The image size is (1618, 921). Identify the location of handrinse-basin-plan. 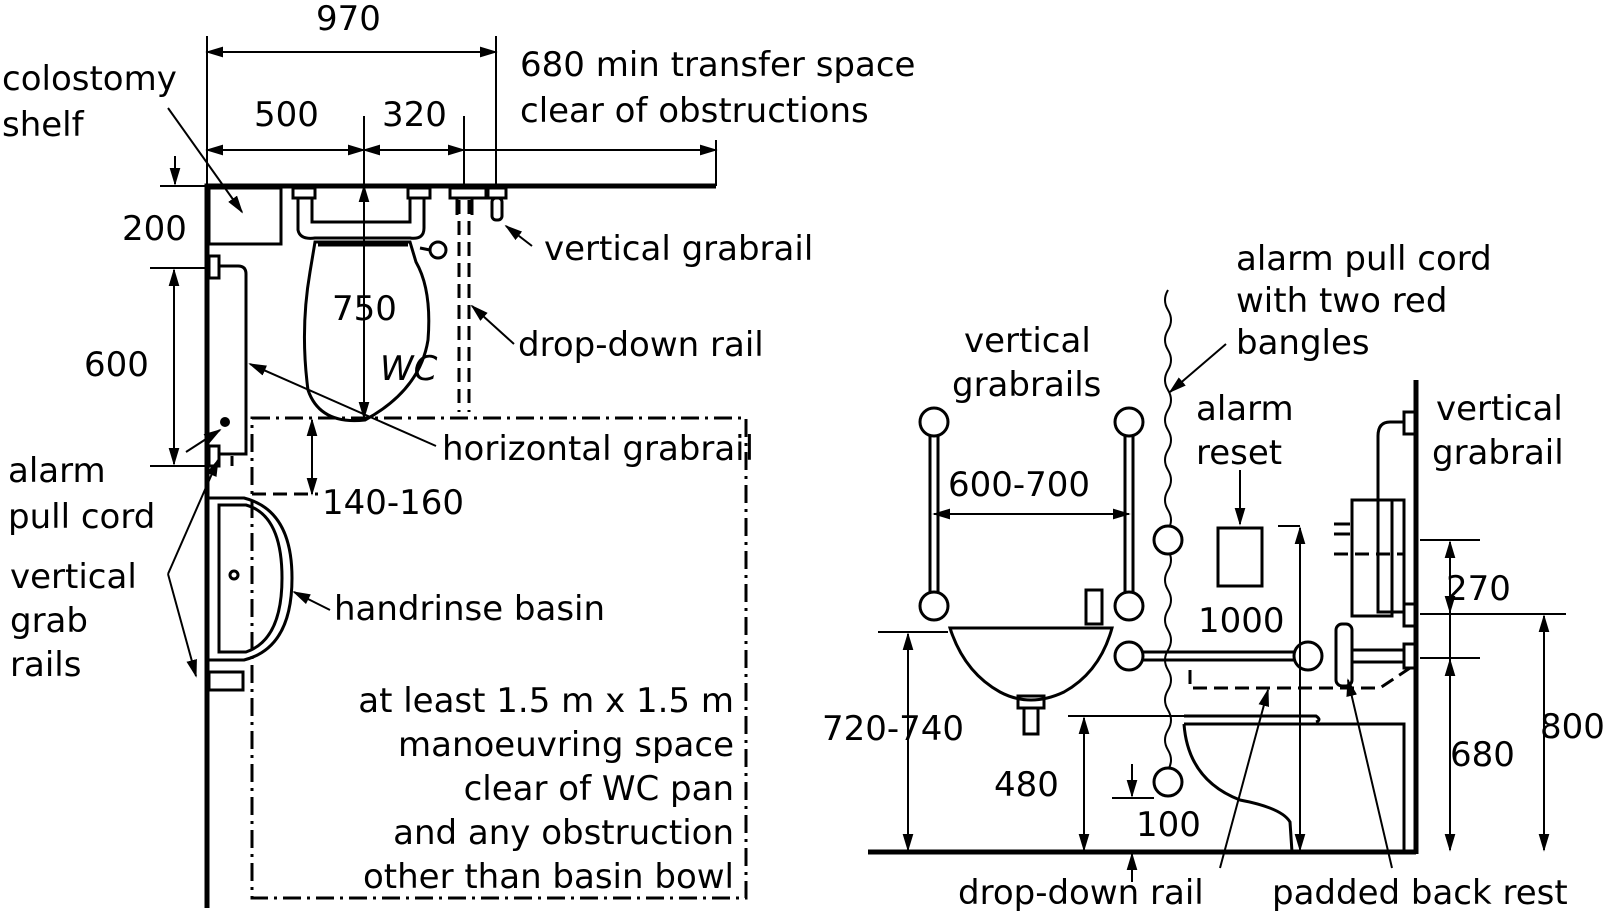
(251, 579).